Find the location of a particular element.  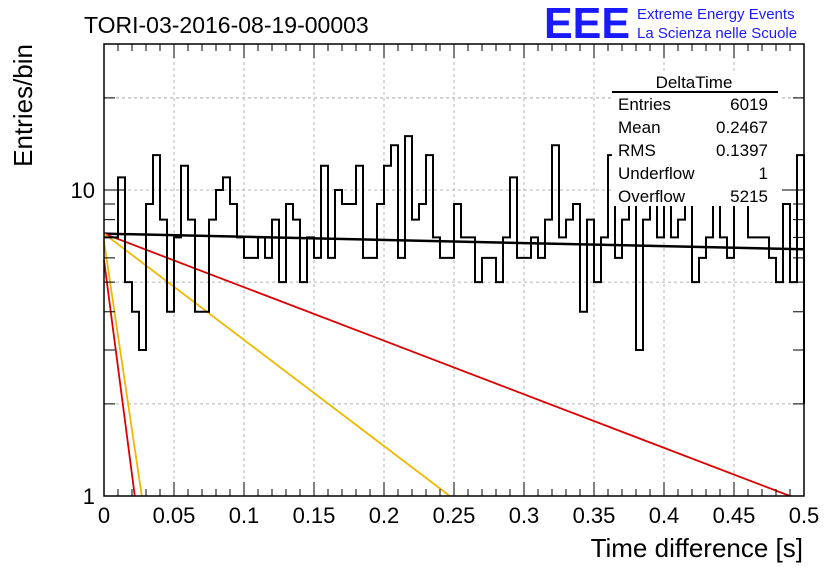

stats-label-underflow: Underflow is located at coordinates (656, 173).